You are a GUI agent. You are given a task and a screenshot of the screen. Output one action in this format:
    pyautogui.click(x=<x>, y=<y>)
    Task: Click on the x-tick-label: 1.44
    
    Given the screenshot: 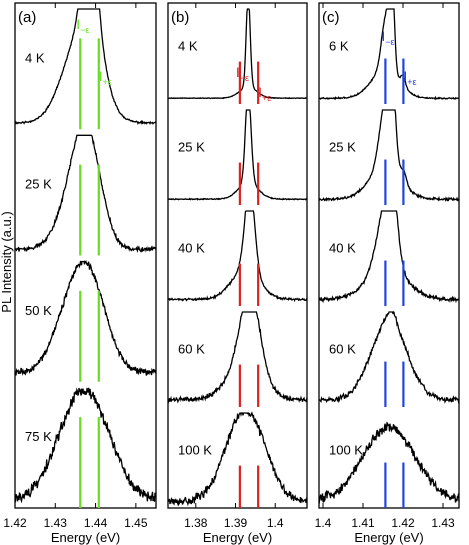 What is the action you would take?
    pyautogui.click(x=96, y=523)
    